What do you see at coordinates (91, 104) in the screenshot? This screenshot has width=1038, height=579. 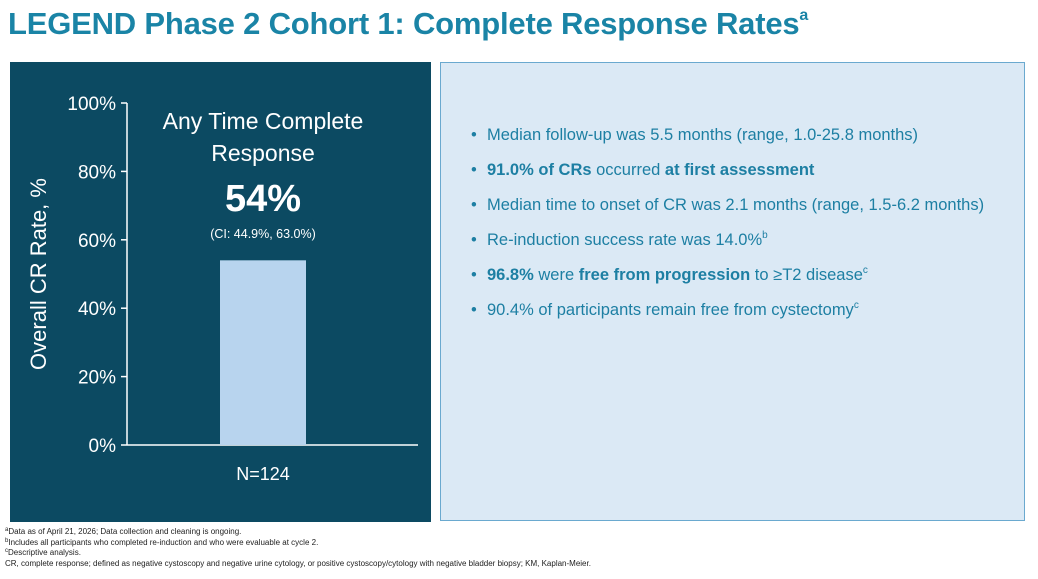 I see `y-tick-label: 100%` at bounding box center [91, 104].